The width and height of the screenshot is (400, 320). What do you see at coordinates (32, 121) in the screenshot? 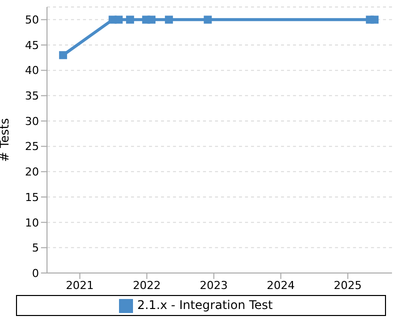
I see `y-tick-label: 30` at bounding box center [32, 121].